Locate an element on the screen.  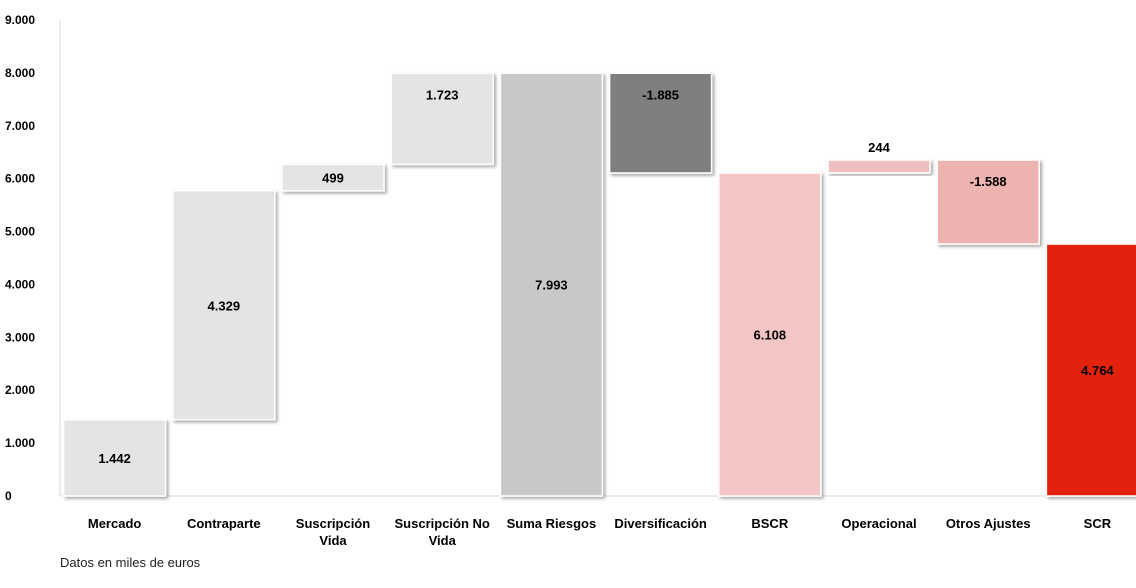
data-label: 4.329 is located at coordinates (224, 305).